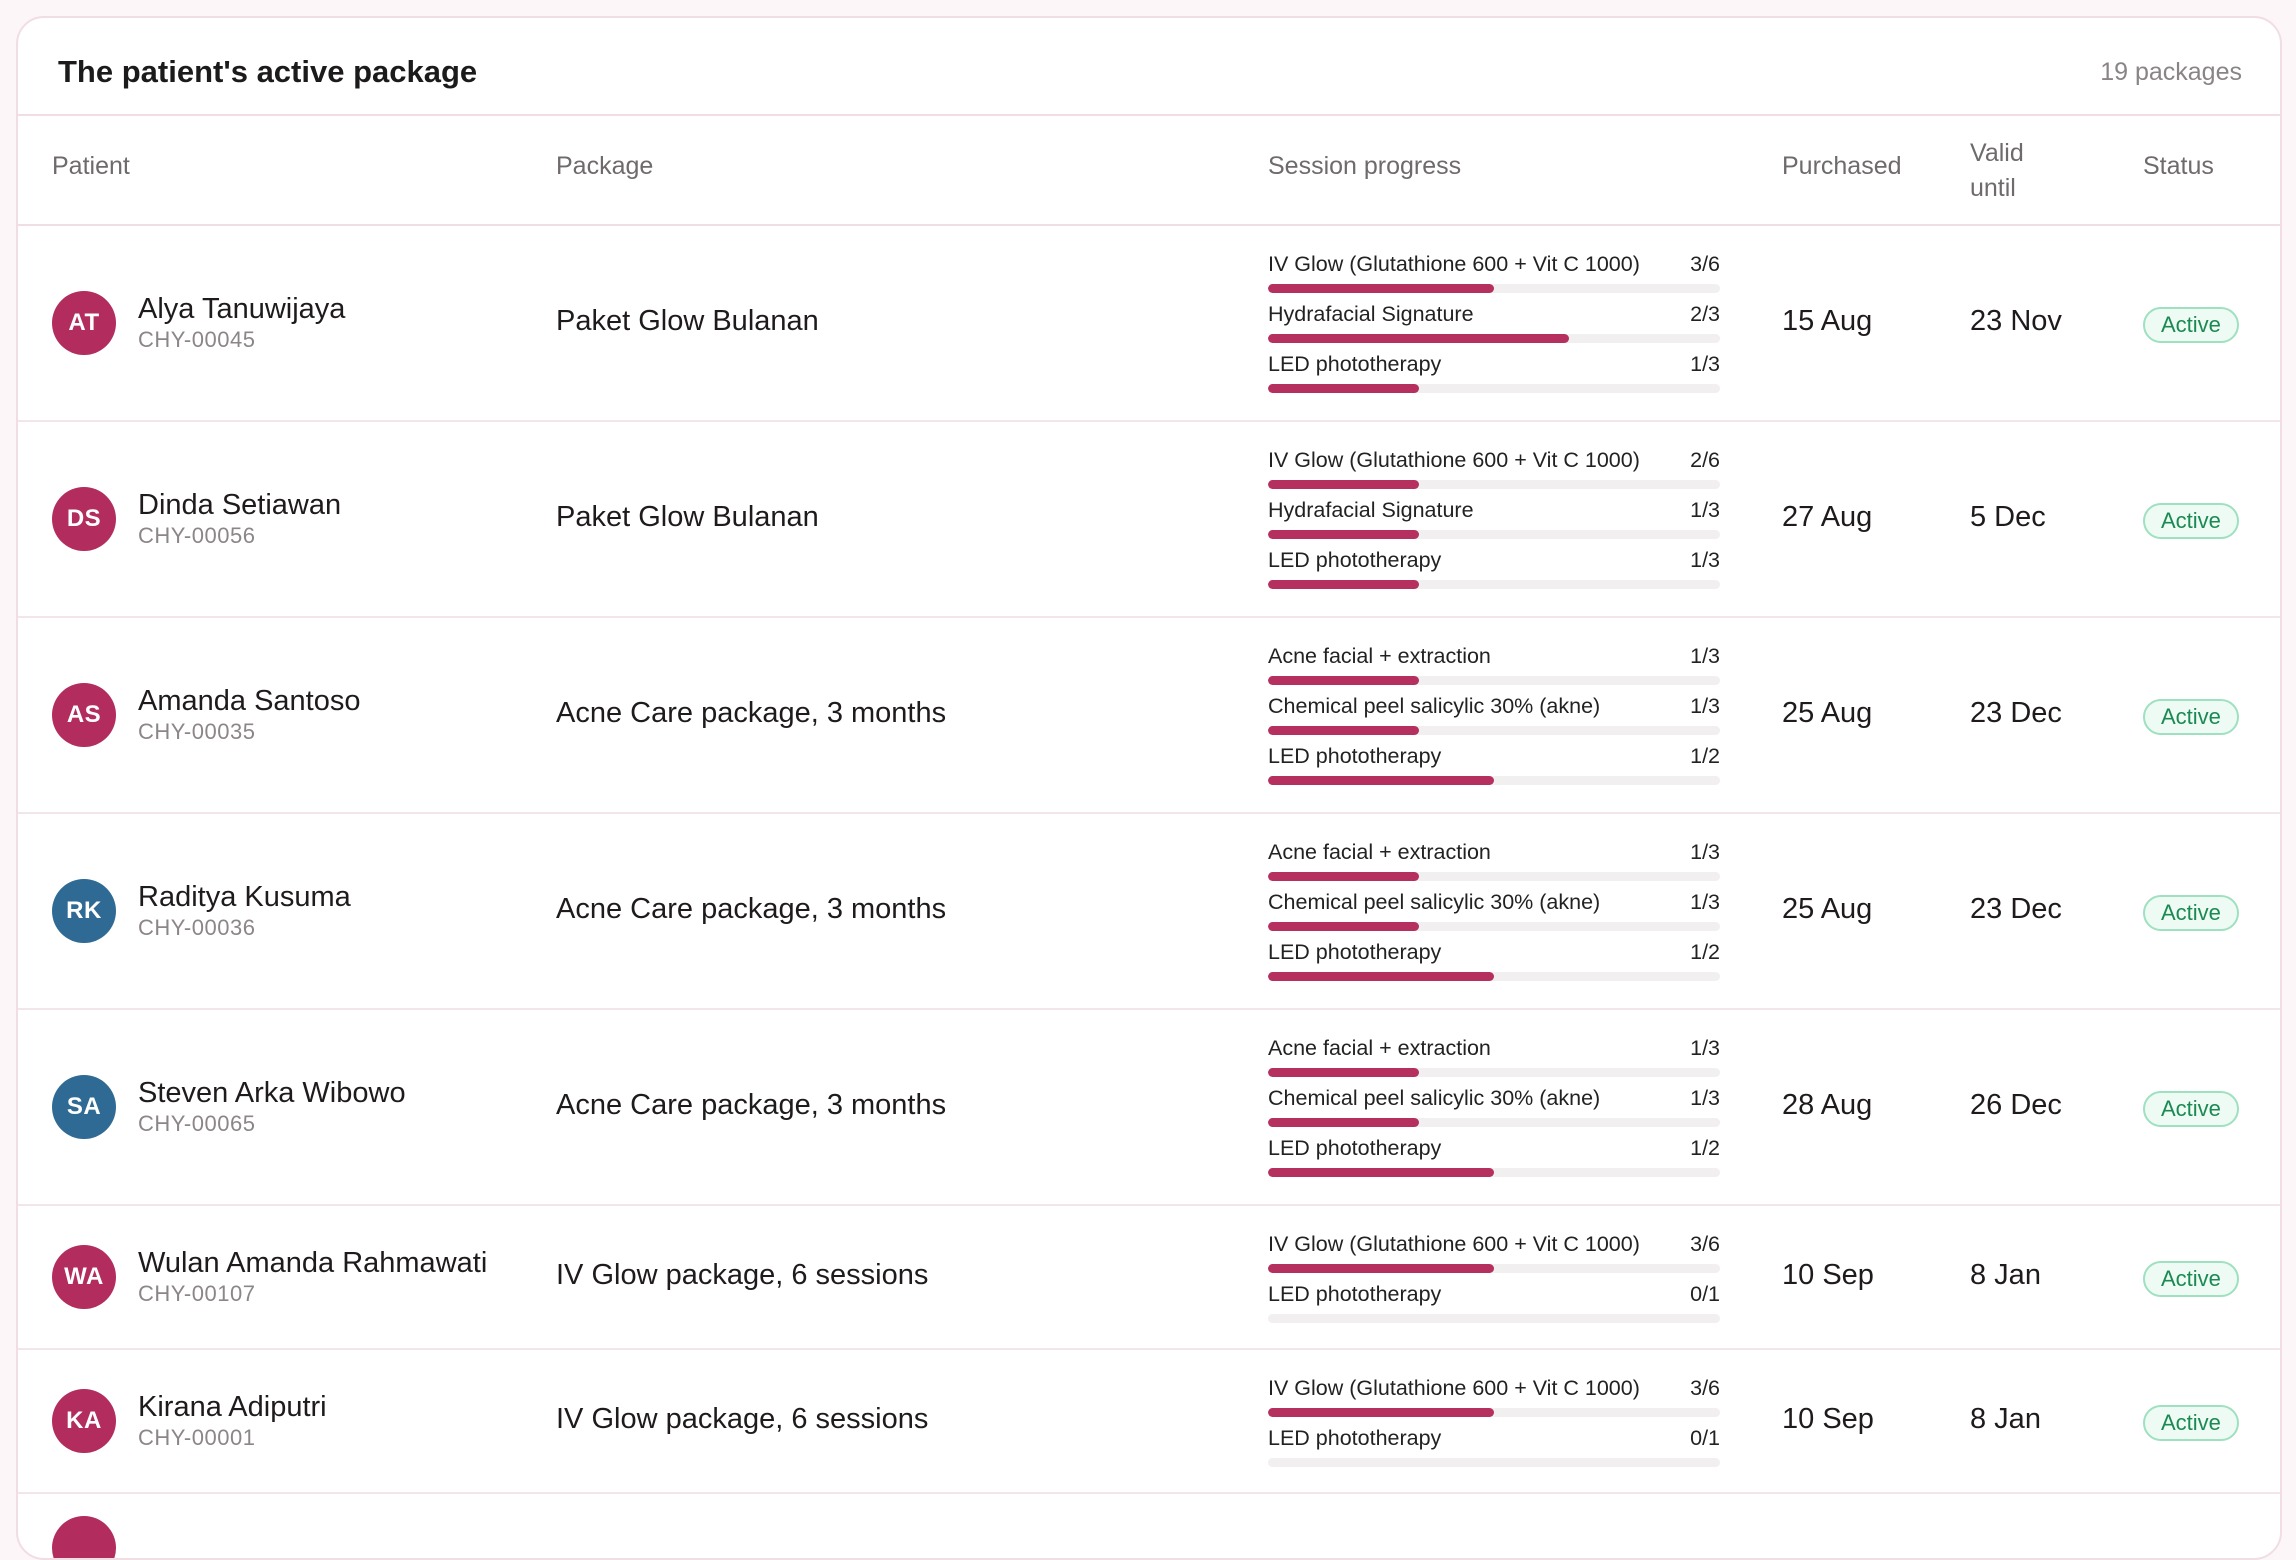 The width and height of the screenshot is (2296, 1560). I want to click on purchased-date: 25 Aug, so click(1827, 713).